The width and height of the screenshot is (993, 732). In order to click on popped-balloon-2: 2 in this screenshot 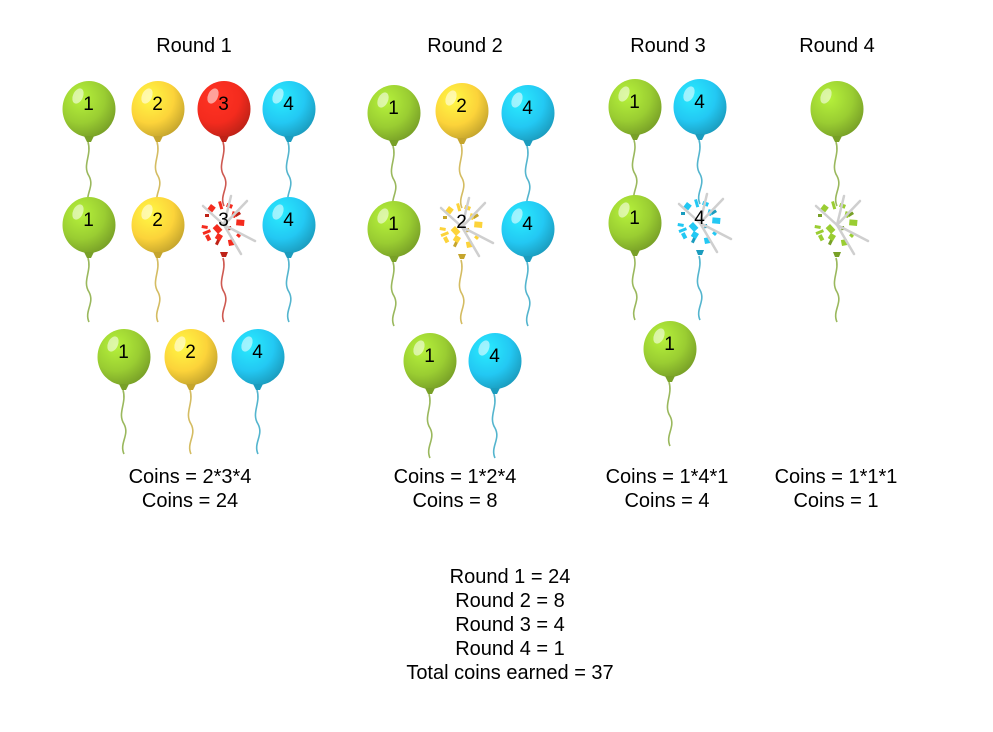, I will do `click(465, 260)`.